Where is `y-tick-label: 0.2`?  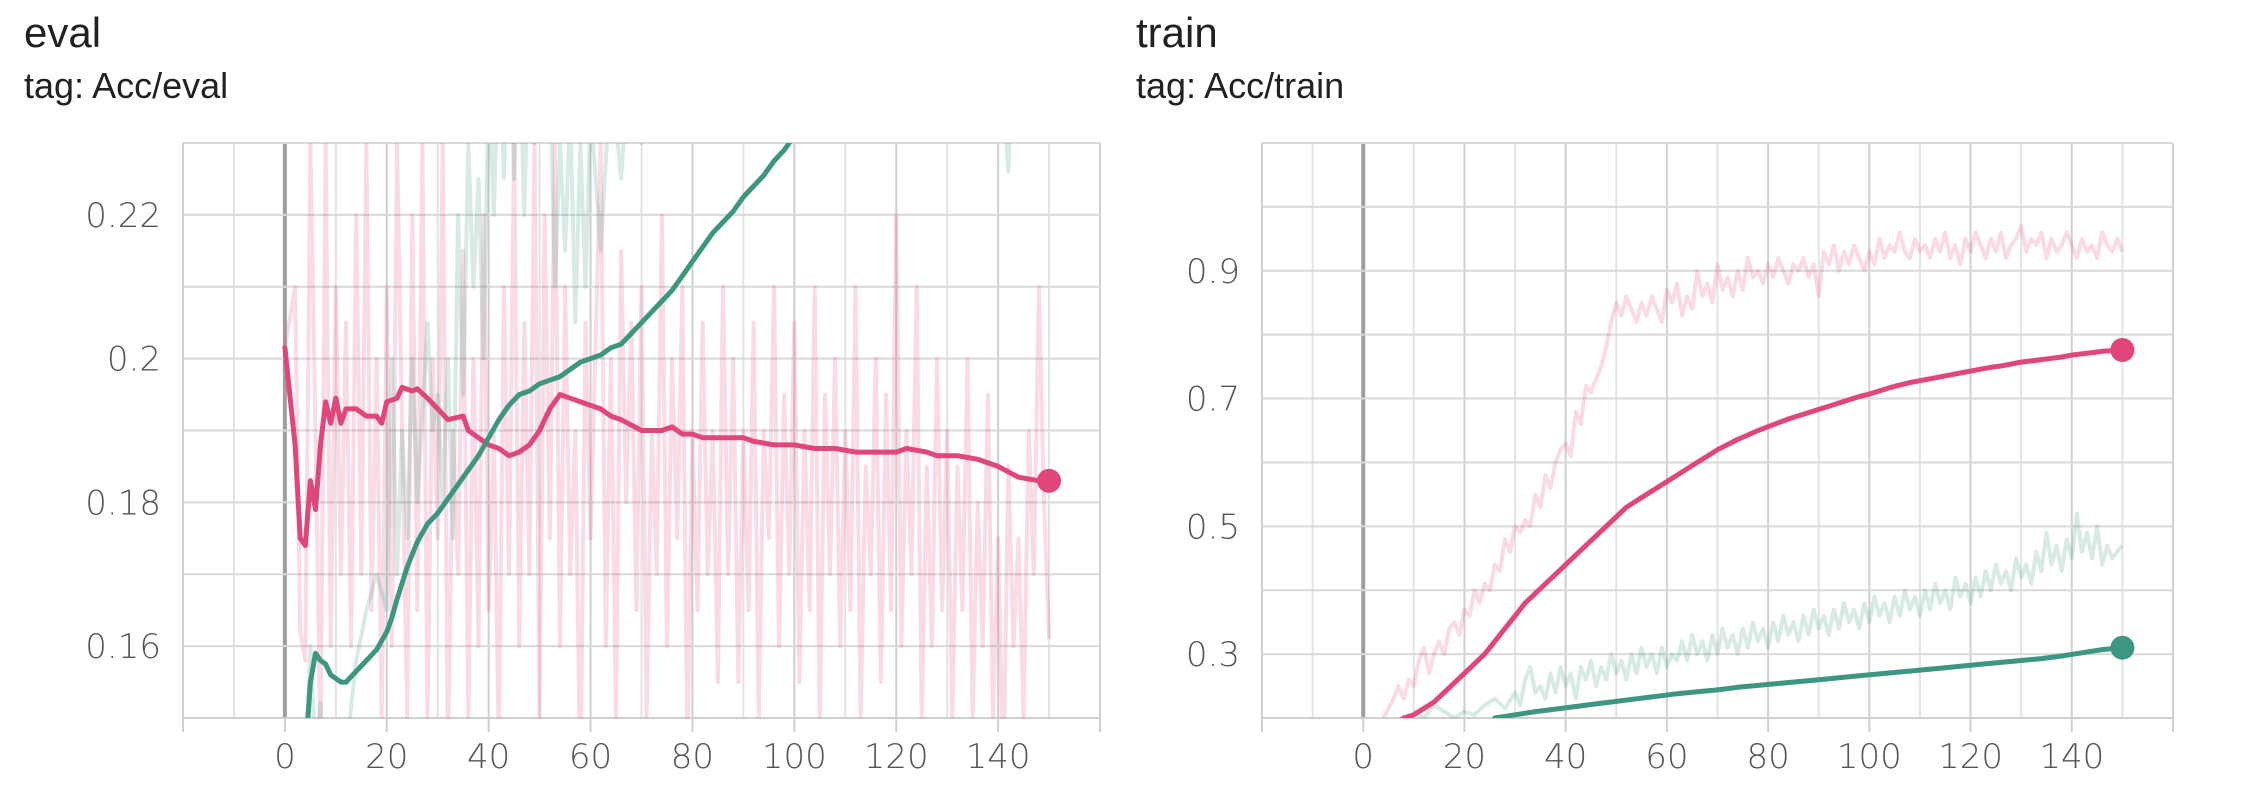 y-tick-label: 0.2 is located at coordinates (134, 360).